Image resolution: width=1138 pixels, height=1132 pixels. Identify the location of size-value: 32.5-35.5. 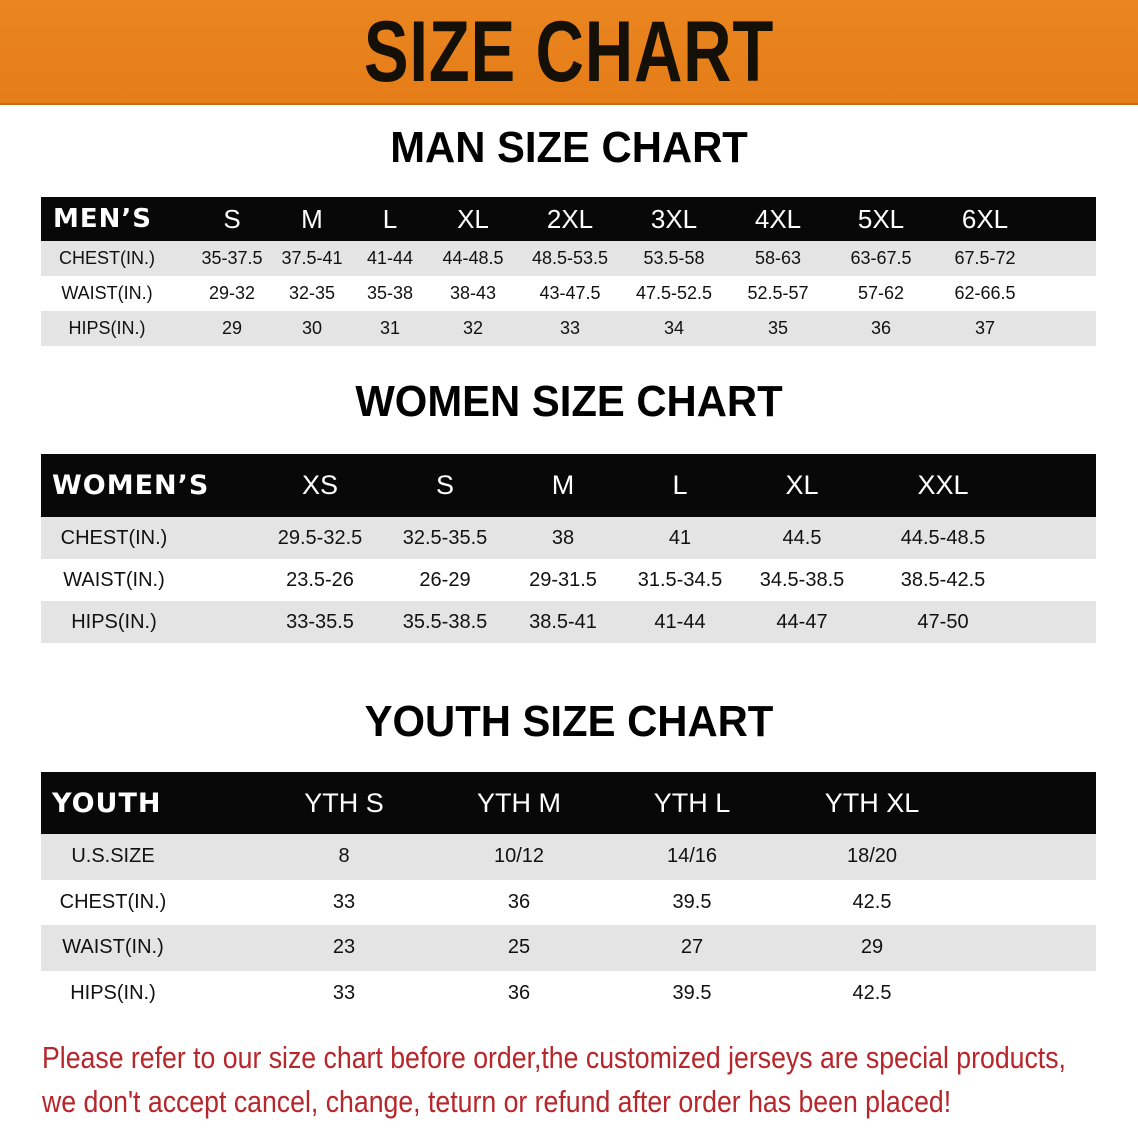
(445, 537).